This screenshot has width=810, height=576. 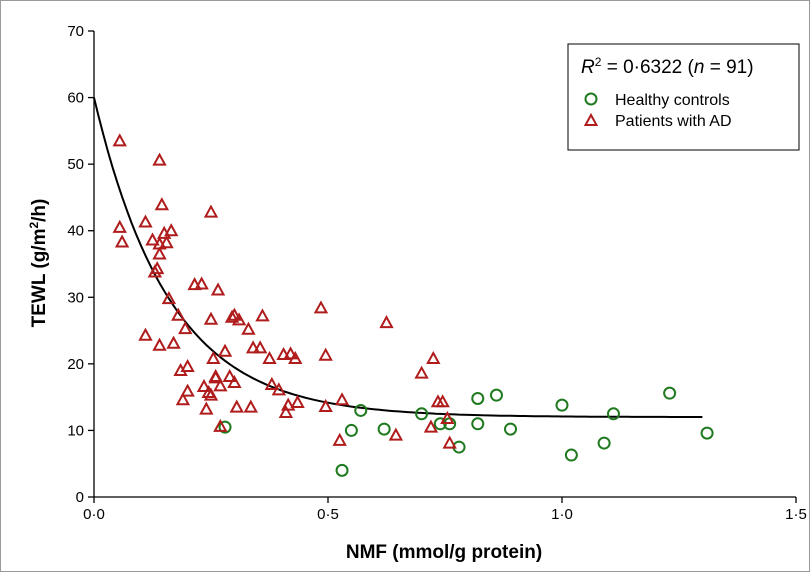 What do you see at coordinates (672, 100) in the screenshot?
I see `legend-label-controls: Healthy controls` at bounding box center [672, 100].